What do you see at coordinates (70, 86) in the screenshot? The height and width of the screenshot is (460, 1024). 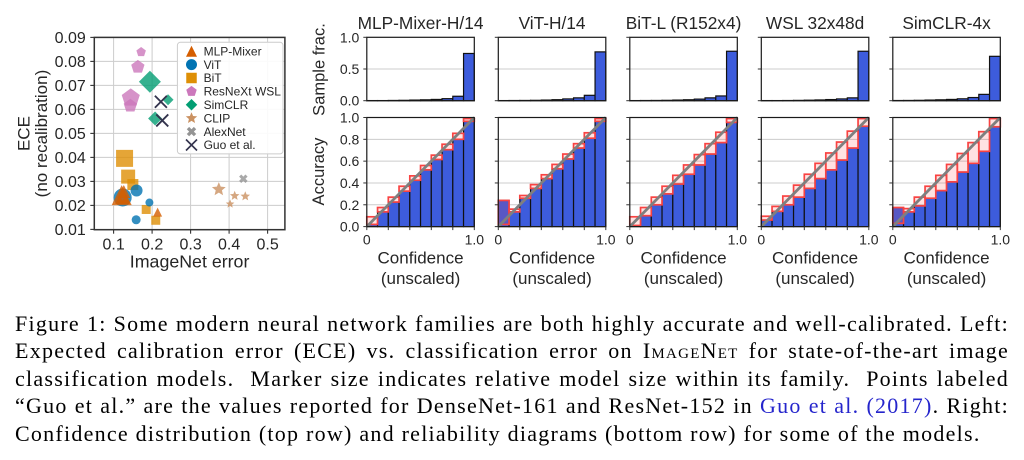 I see `svg-text: 0.07` at bounding box center [70, 86].